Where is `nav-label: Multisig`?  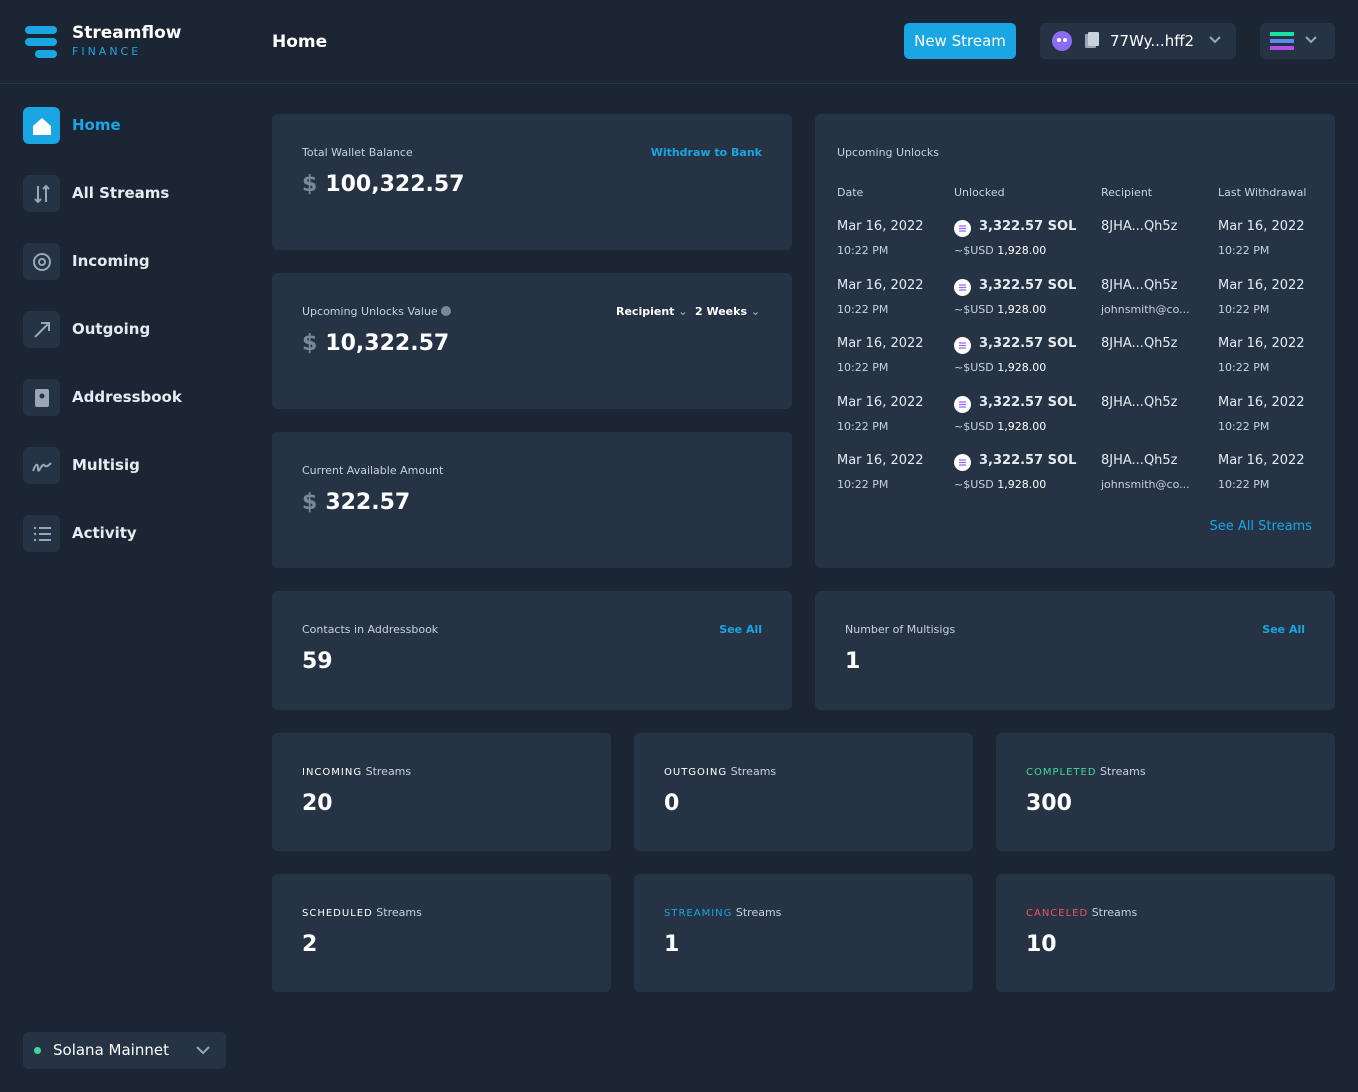 nav-label: Multisig is located at coordinates (106, 465).